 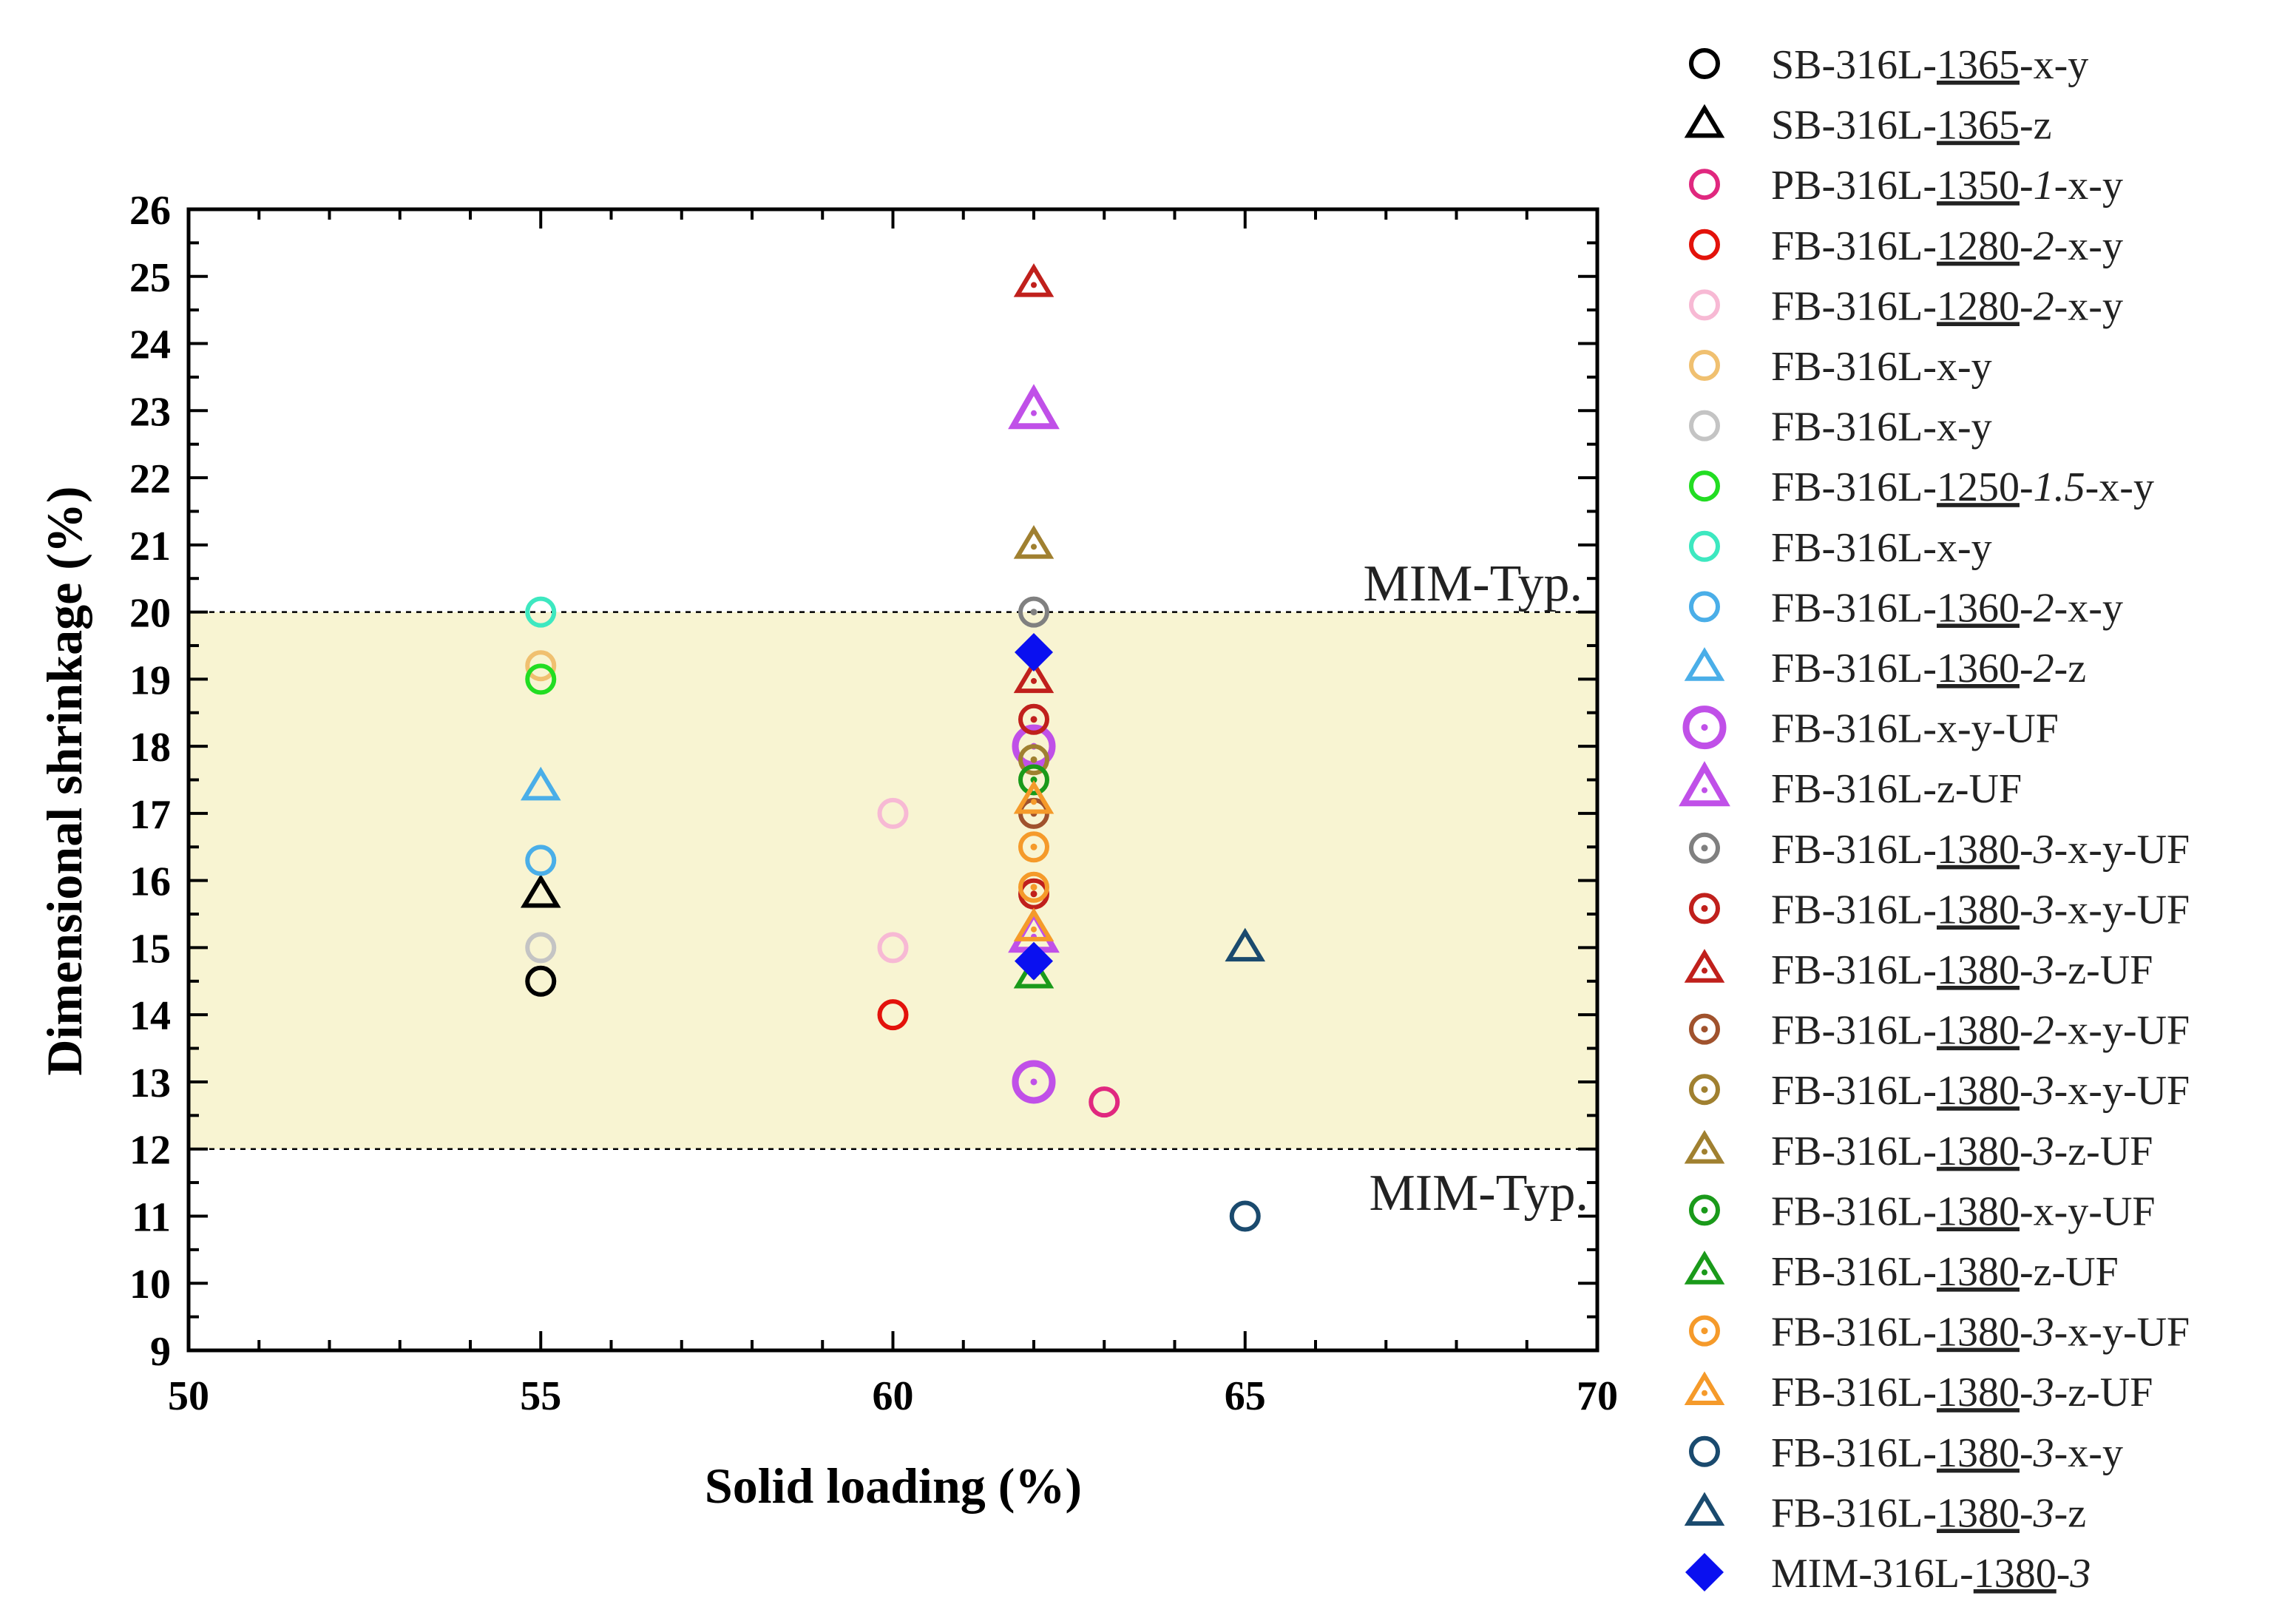 What do you see at coordinates (1473, 583) in the screenshot?
I see `band-label-upper: MIM-Typ.` at bounding box center [1473, 583].